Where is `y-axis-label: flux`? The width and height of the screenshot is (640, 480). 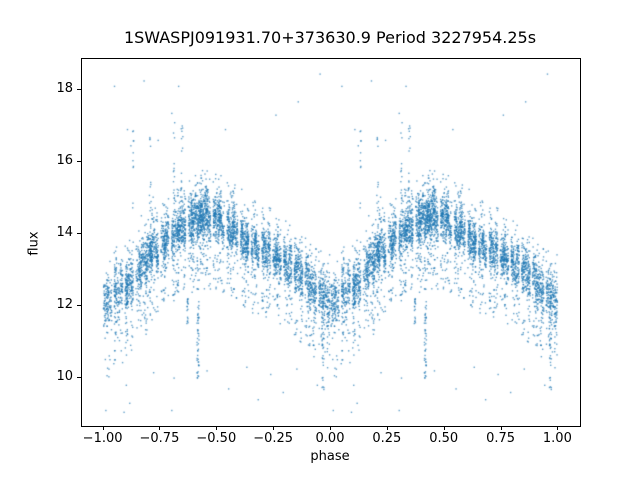
y-axis-label: flux is located at coordinates (34, 243).